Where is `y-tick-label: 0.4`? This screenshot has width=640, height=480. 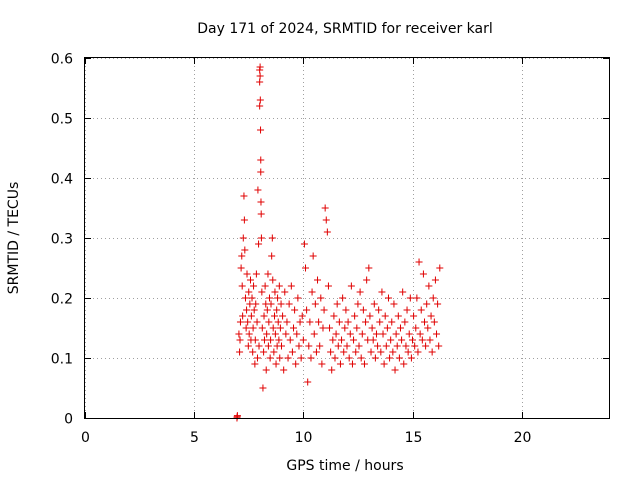
y-tick-label: 0.4 is located at coordinates (62, 180).